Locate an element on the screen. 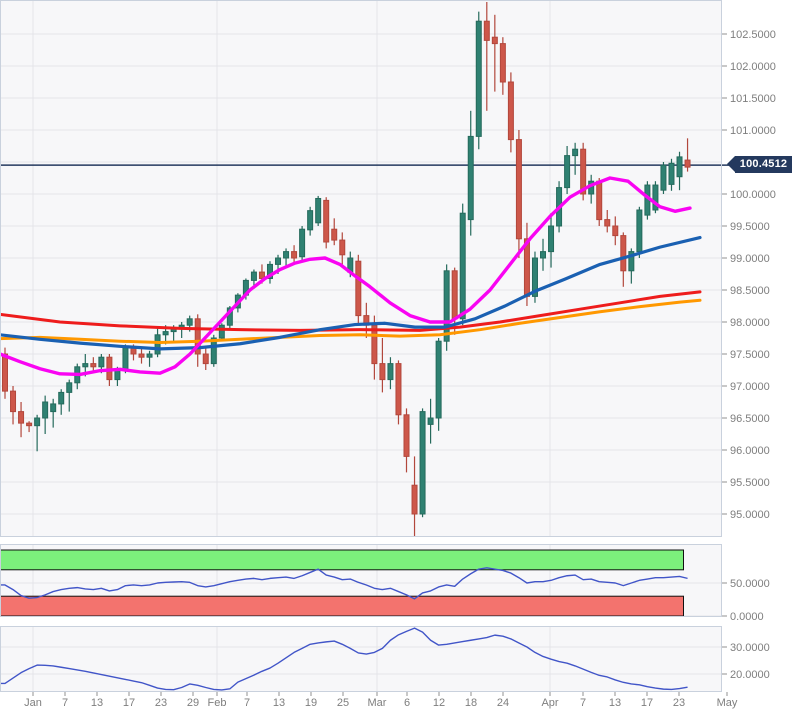  svg-text: 101.5000 is located at coordinates (753, 99).